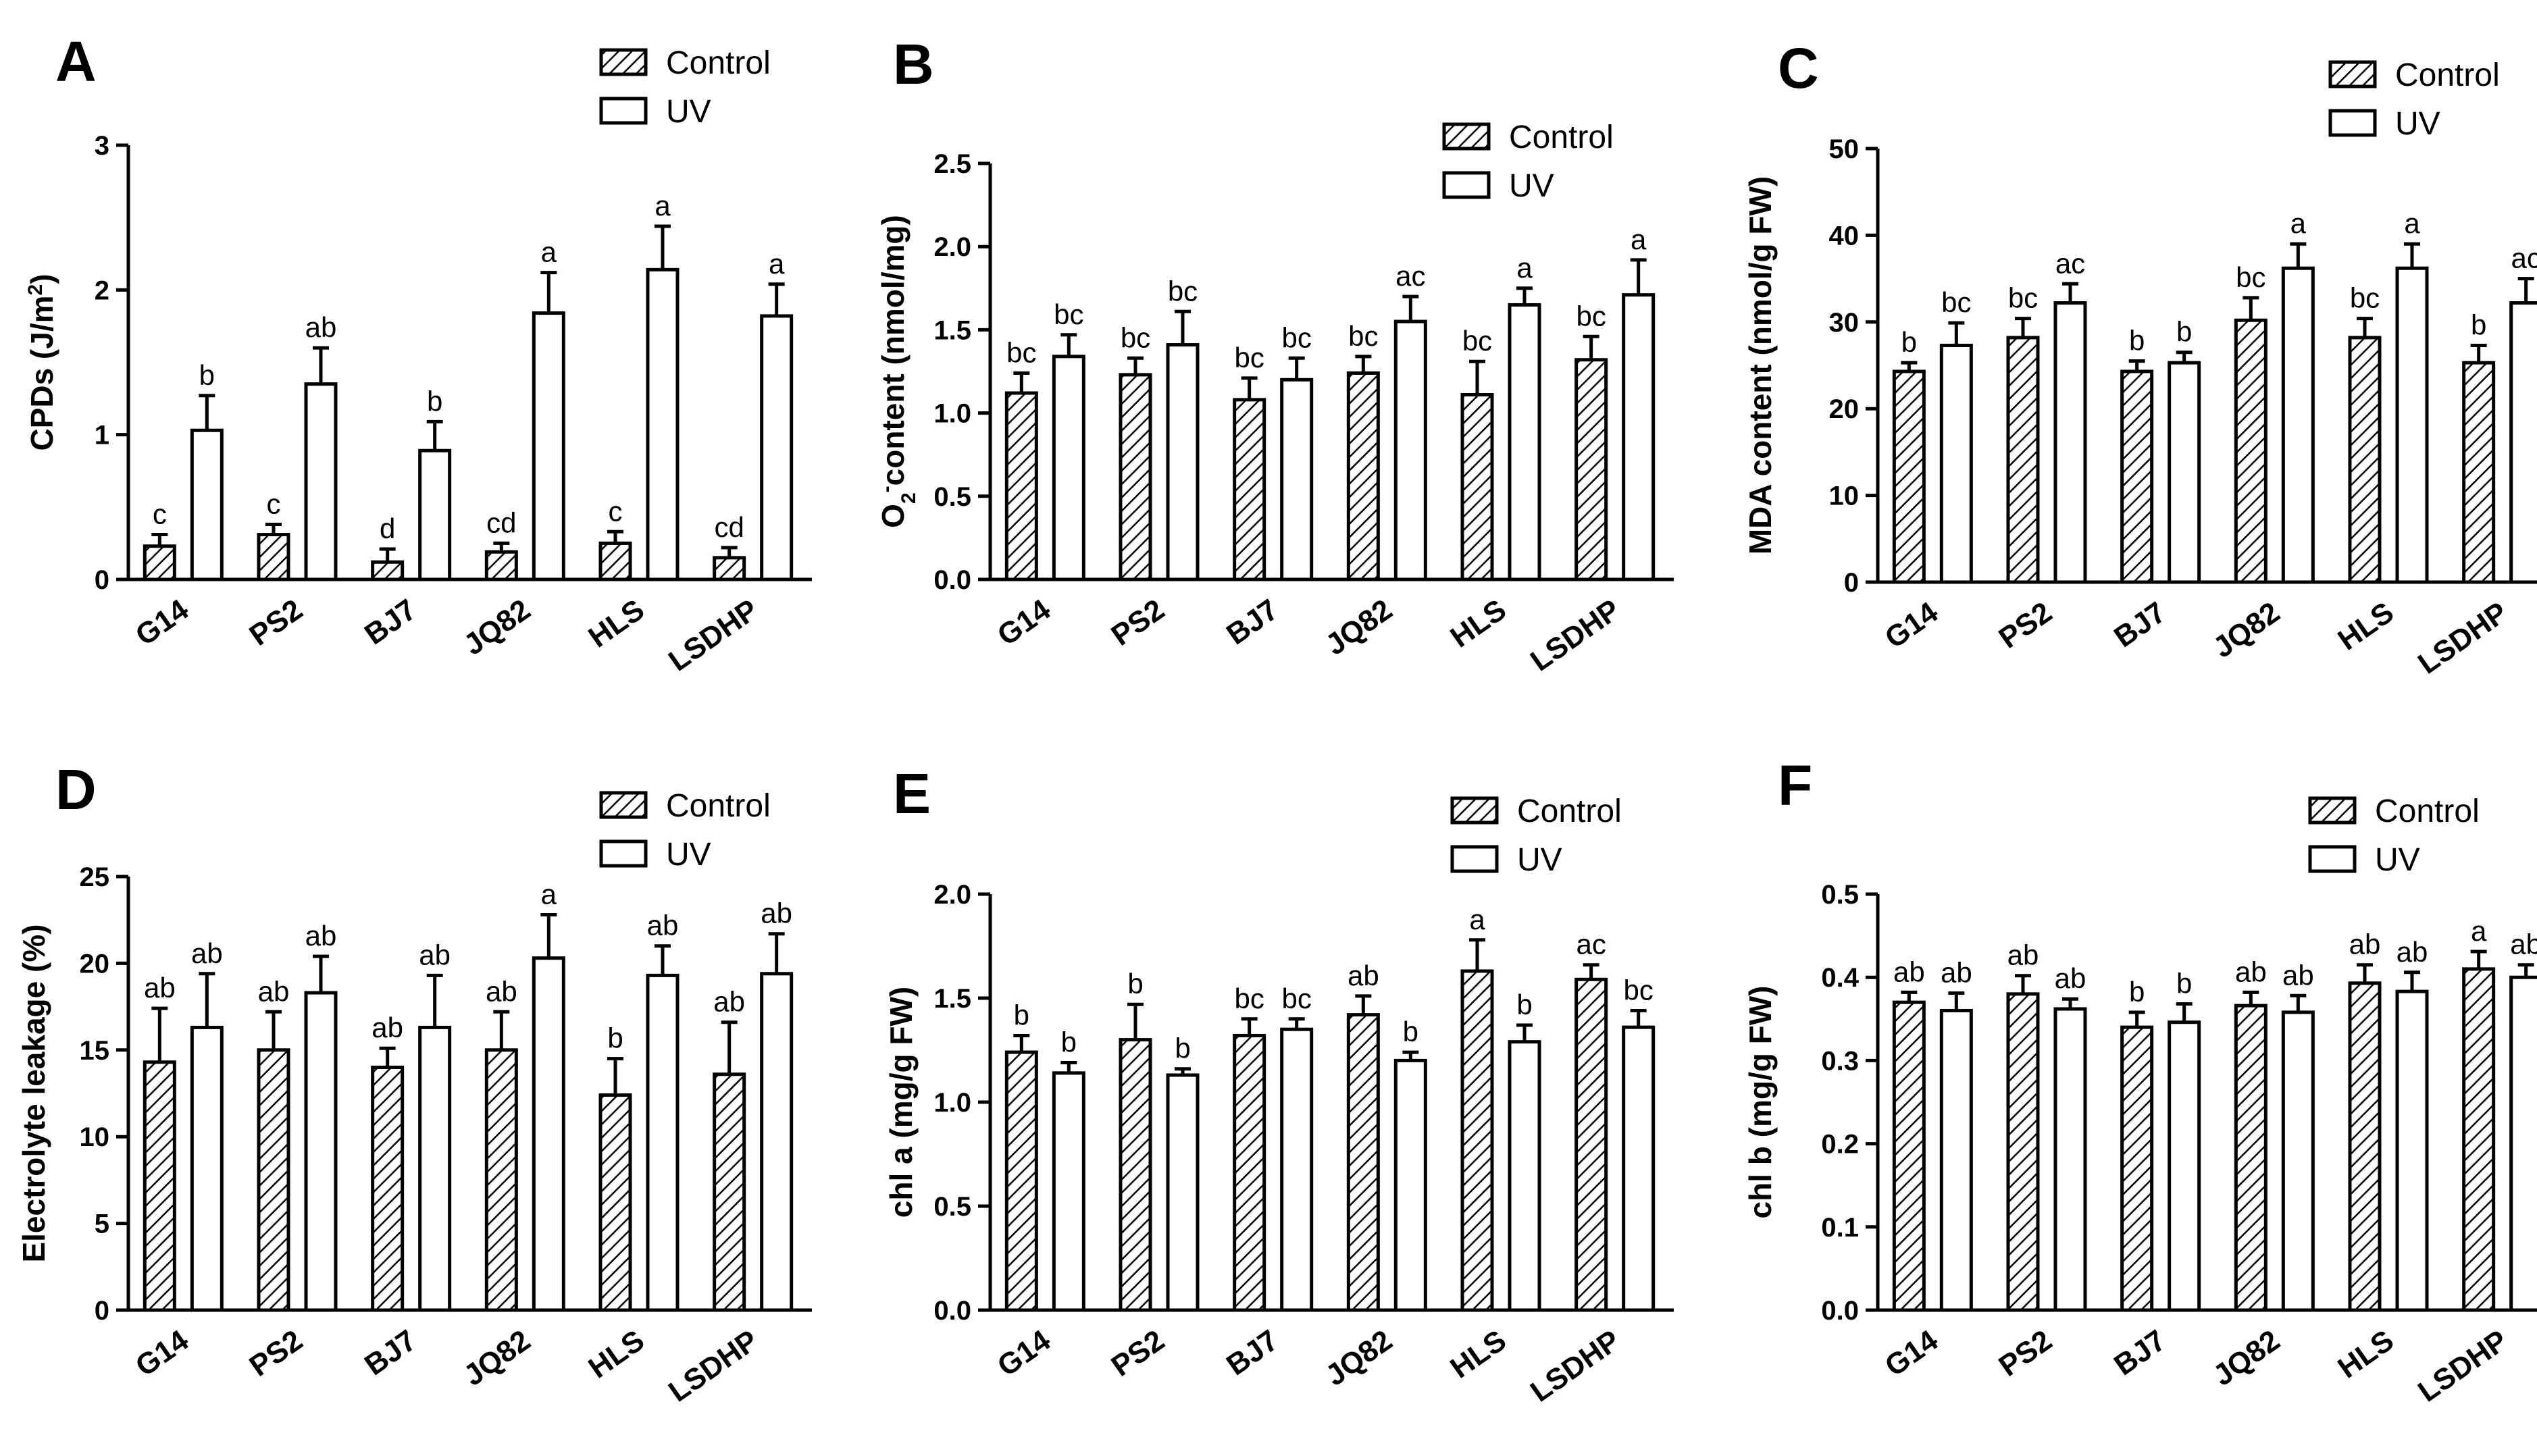 This screenshot has width=2537, height=1456. What do you see at coordinates (1909, 972) in the screenshot?
I see `chart-f-sig-letter-g14-control: ab` at bounding box center [1909, 972].